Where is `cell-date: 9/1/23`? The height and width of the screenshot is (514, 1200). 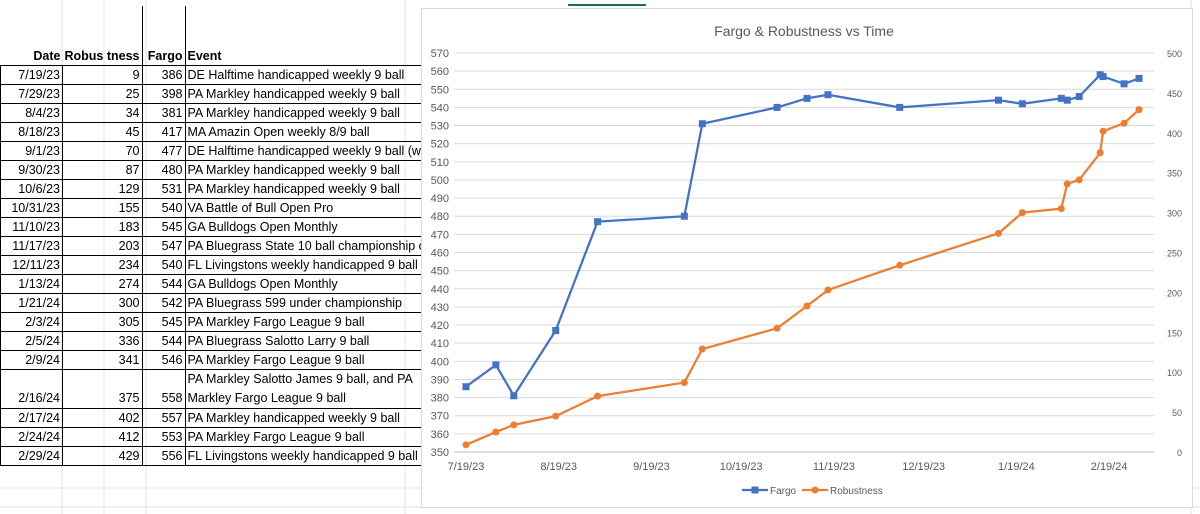 cell-date: 9/1/23 is located at coordinates (31, 151).